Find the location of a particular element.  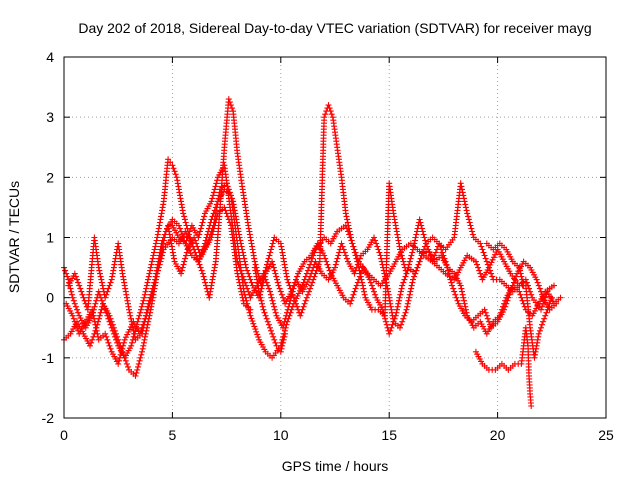

x-tick-label: 25 is located at coordinates (606, 435).